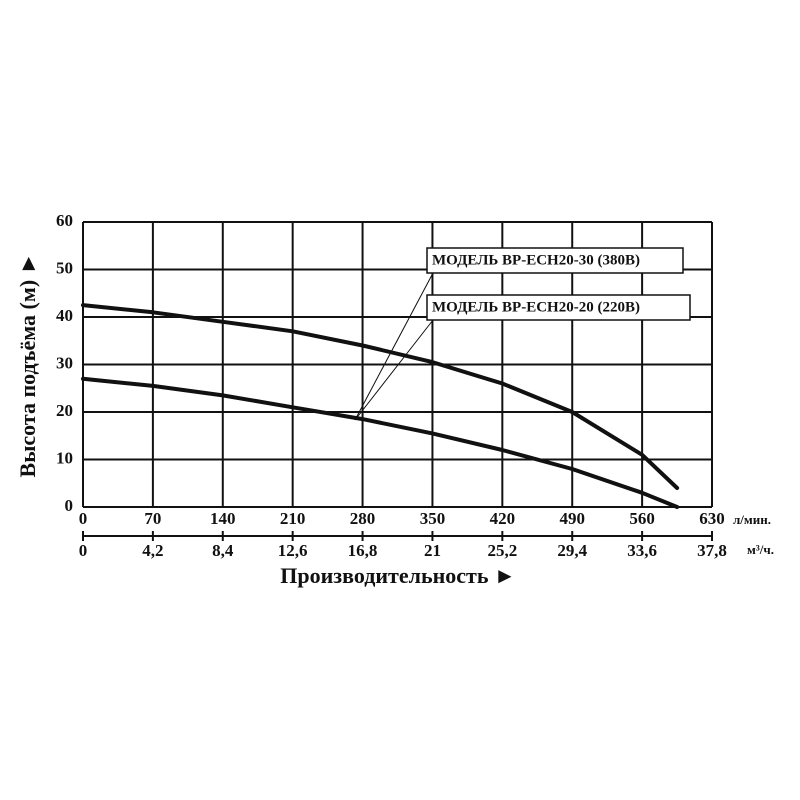 The width and height of the screenshot is (800, 800). Describe the element at coordinates (152, 518) in the screenshot. I see `x-tick-label: 70` at that location.